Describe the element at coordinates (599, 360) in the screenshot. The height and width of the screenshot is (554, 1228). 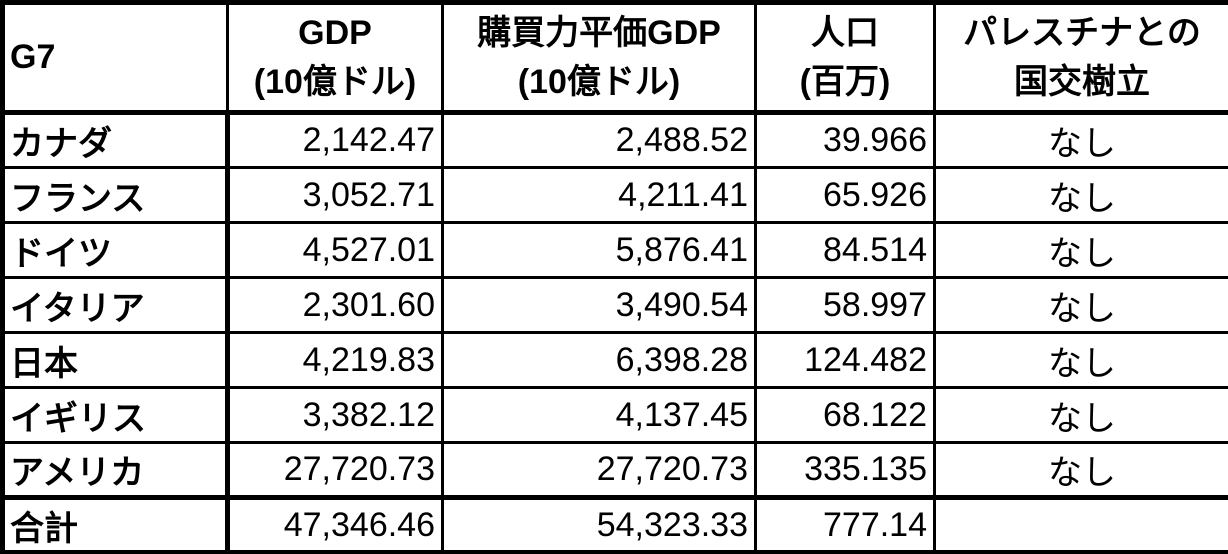
I see `cell-ppp-gdp: 6,398.28` at that location.